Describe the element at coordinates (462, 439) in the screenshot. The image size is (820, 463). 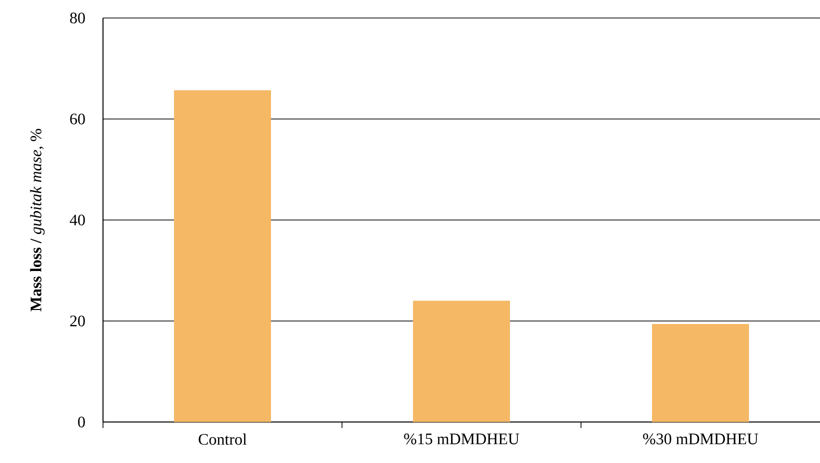
I see `x-tick-label: %15 mDMDHEU` at that location.